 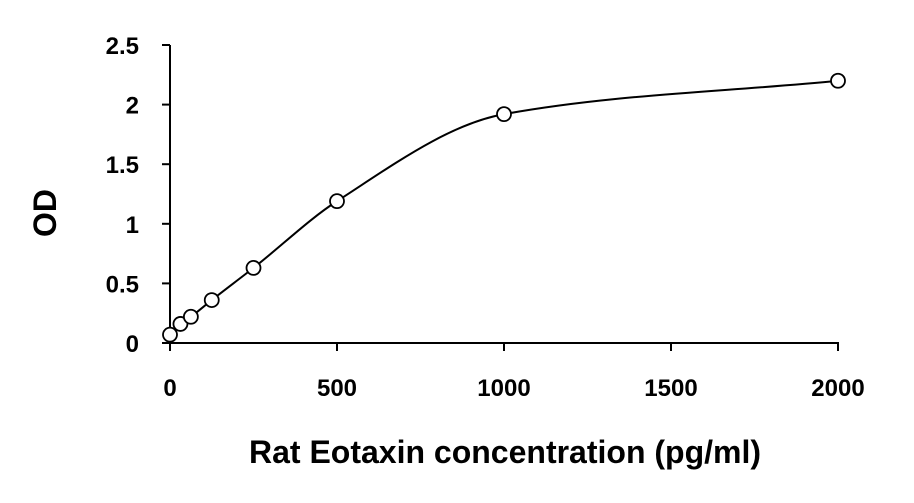 I want to click on y-axis-title: OD, so click(x=45, y=213).